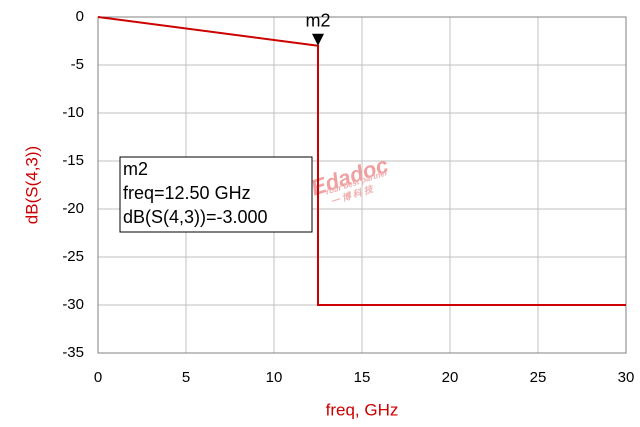  Describe the element at coordinates (318, 39) in the screenshot. I see `marker` at that location.